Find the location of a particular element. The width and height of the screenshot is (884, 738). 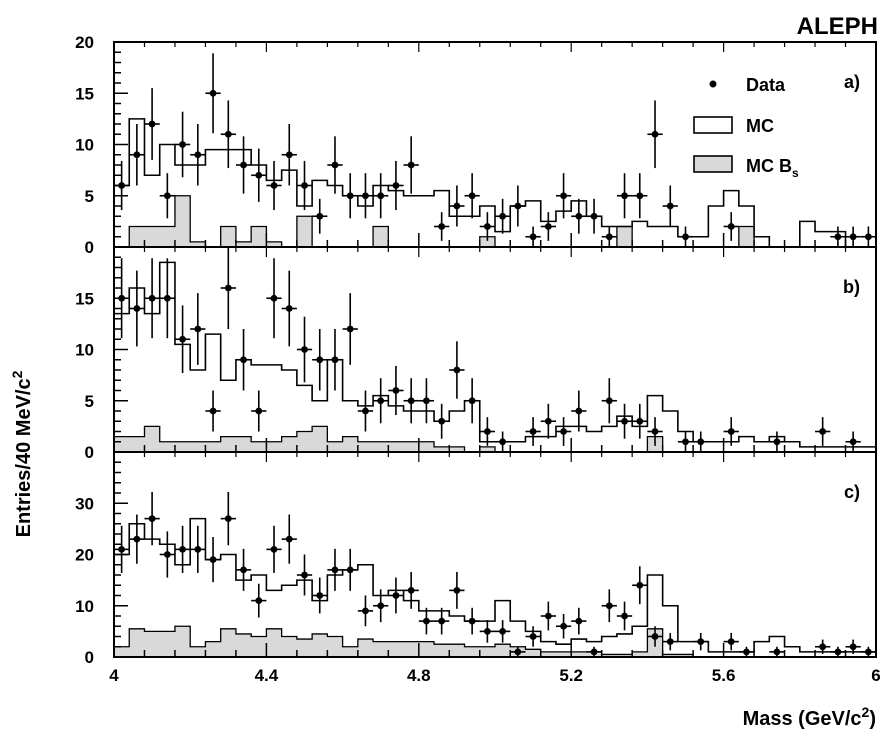

panel-label: c) is located at coordinates (852, 492).